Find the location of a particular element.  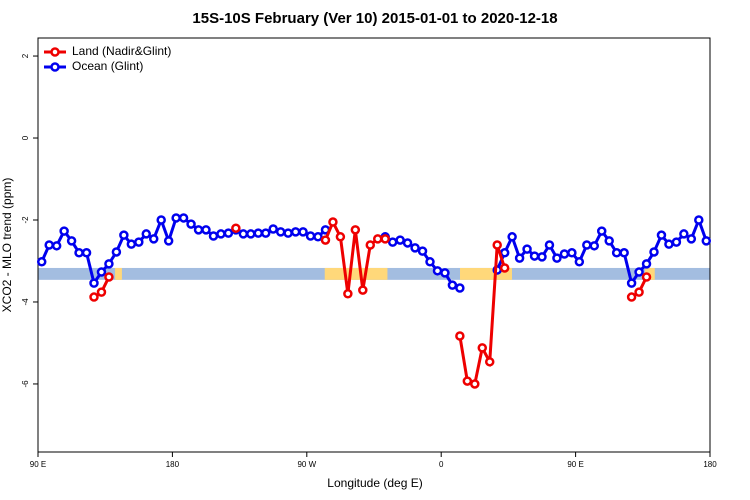

y-tick-label: -4 is located at coordinates (25, 302).